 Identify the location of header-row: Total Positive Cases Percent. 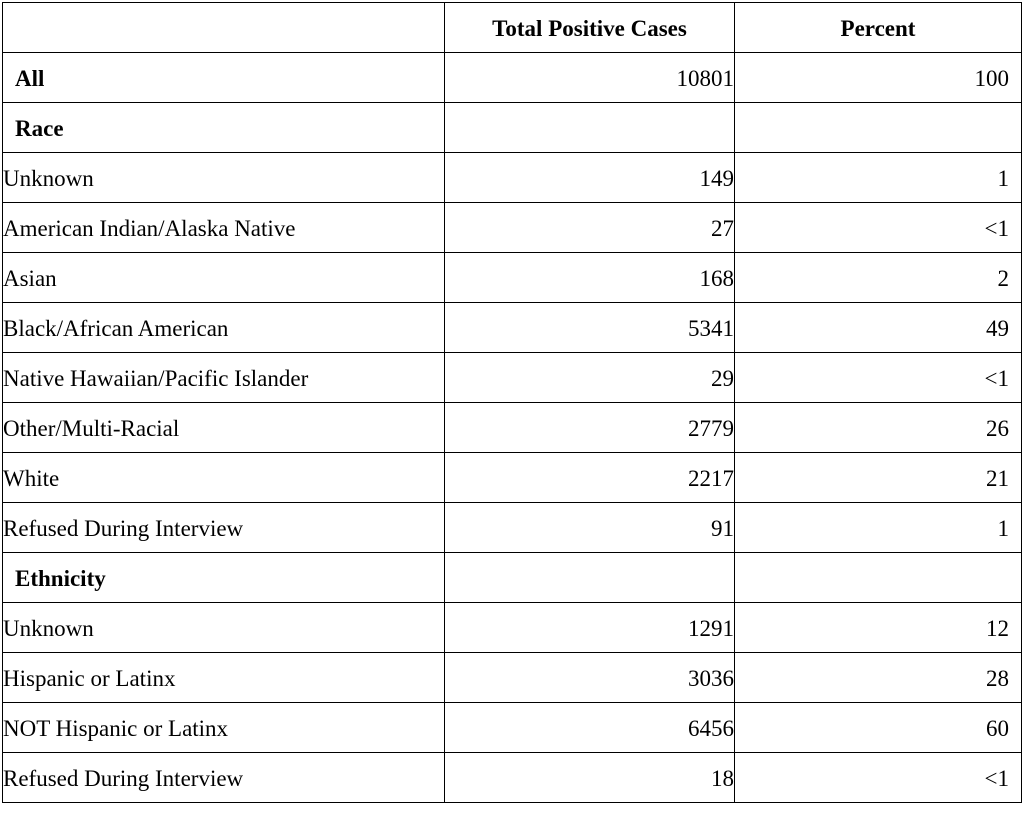
(512, 27).